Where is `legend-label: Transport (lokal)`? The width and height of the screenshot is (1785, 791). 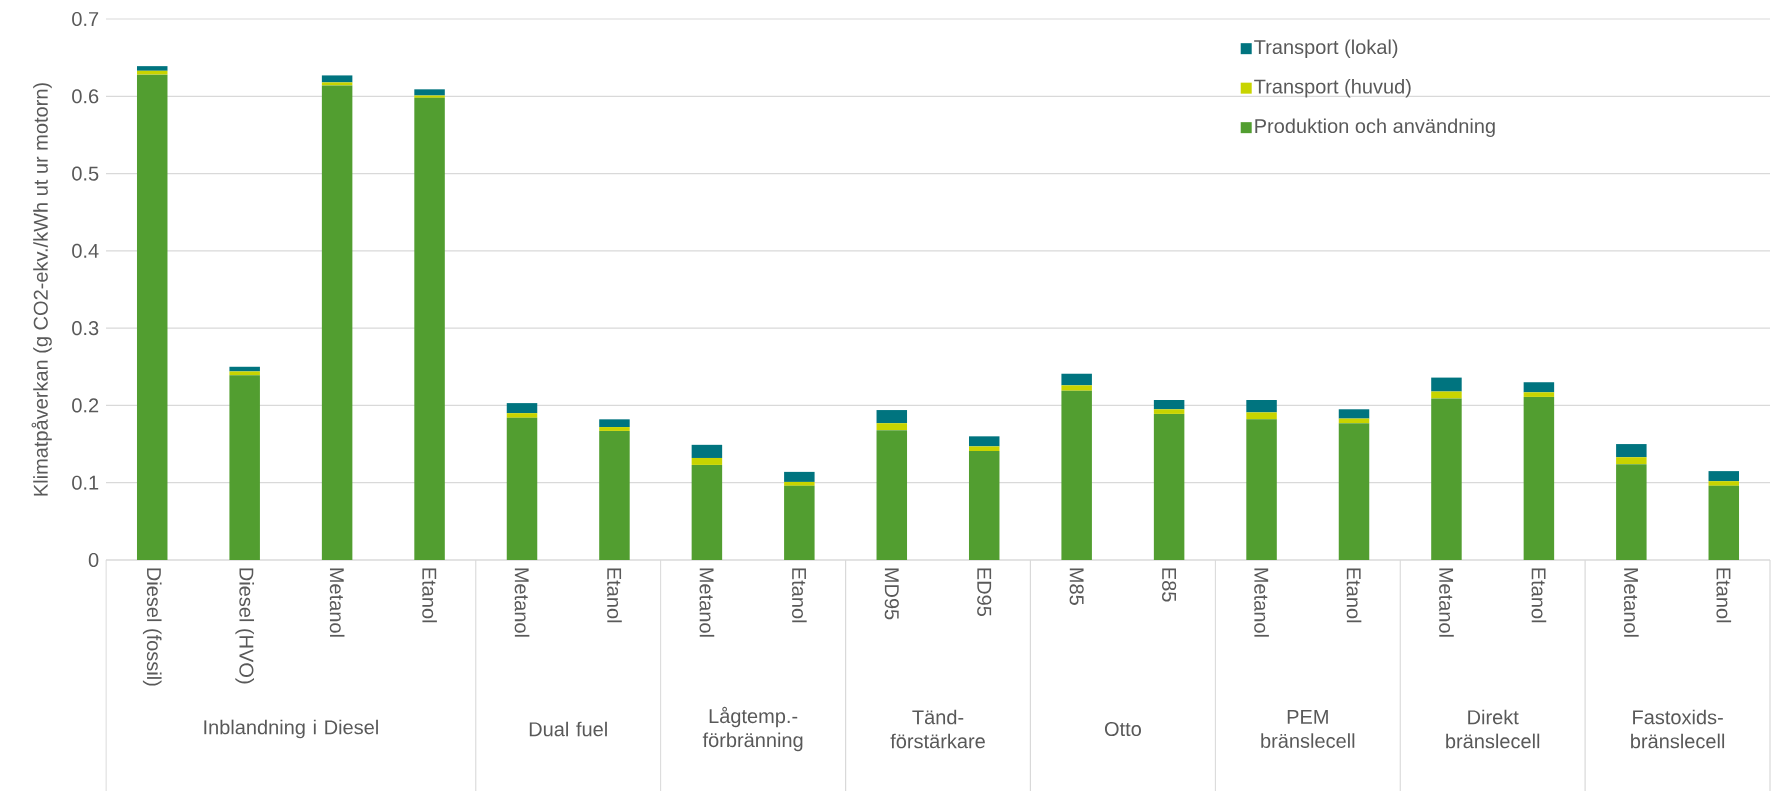
legend-label: Transport (lokal) is located at coordinates (1326, 49).